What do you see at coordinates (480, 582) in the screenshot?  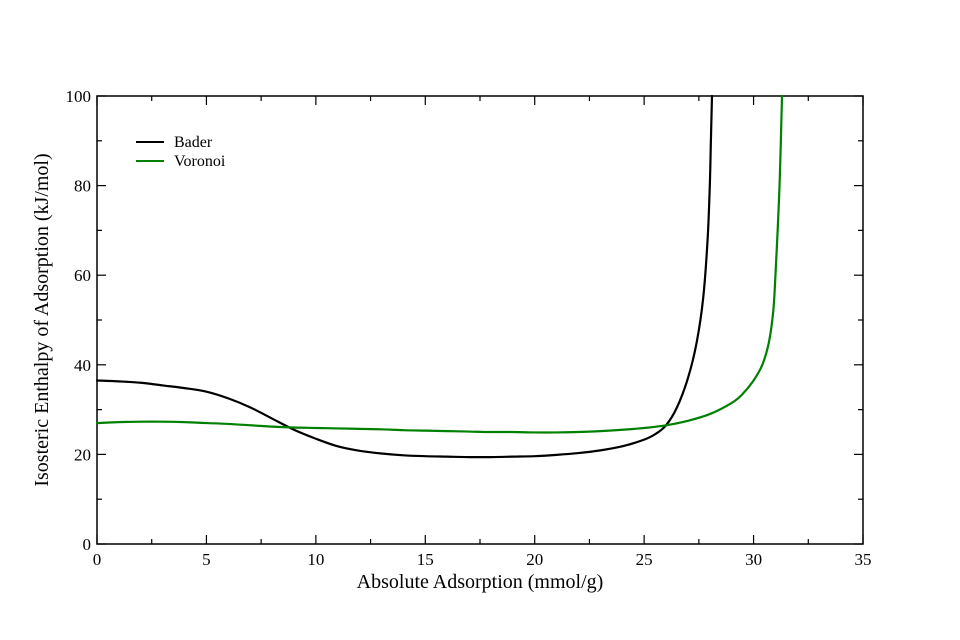 I see `x-axis-label: Absolute Adsorption (mmol/g)` at bounding box center [480, 582].